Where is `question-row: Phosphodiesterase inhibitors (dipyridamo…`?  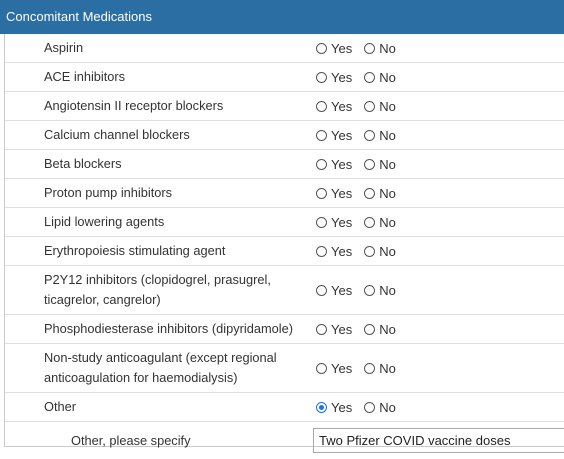 question-row: Phosphodiesterase inhibitors (dipyridamo… is located at coordinates (284, 329).